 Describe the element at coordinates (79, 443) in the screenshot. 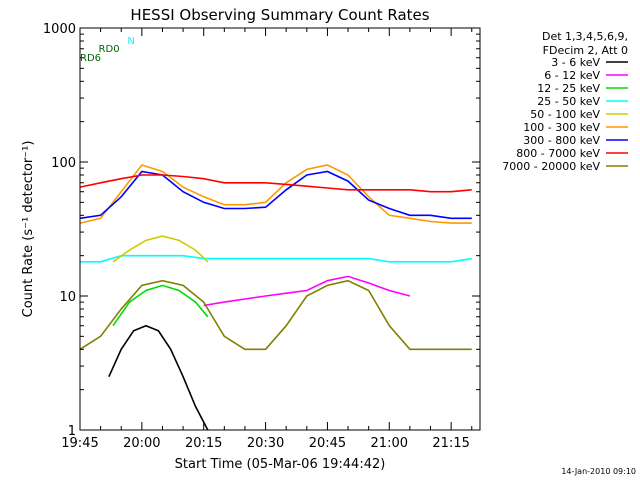

I see `x-tick-label: 19:45` at that location.